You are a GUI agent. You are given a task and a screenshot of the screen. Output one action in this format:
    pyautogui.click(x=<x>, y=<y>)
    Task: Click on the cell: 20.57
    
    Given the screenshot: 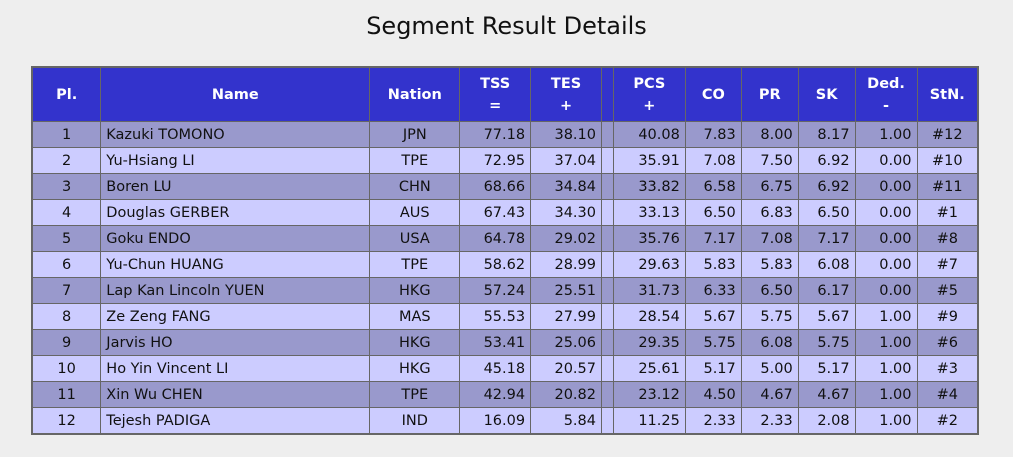 What is the action you would take?
    pyautogui.click(x=566, y=368)
    